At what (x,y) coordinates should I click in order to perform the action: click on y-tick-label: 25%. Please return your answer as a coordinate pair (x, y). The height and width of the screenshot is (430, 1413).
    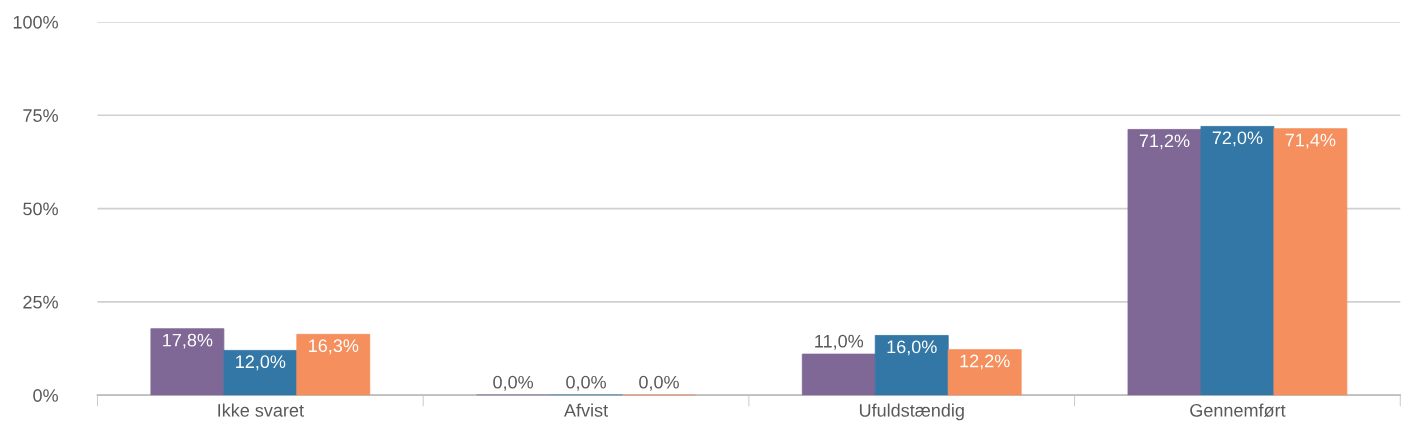
    Looking at the image, I should click on (40, 302).